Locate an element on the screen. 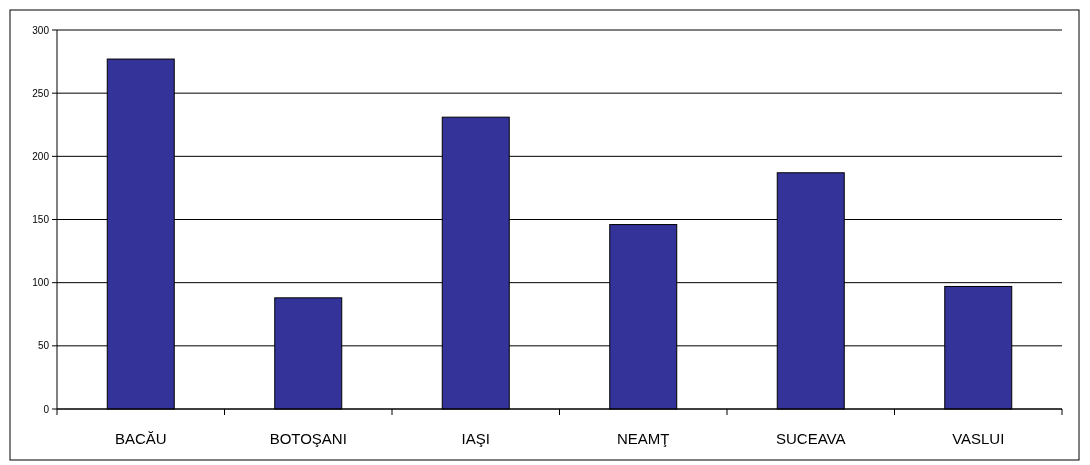 The height and width of the screenshot is (465, 1090). y-tick-label: 100 is located at coordinates (41, 283).